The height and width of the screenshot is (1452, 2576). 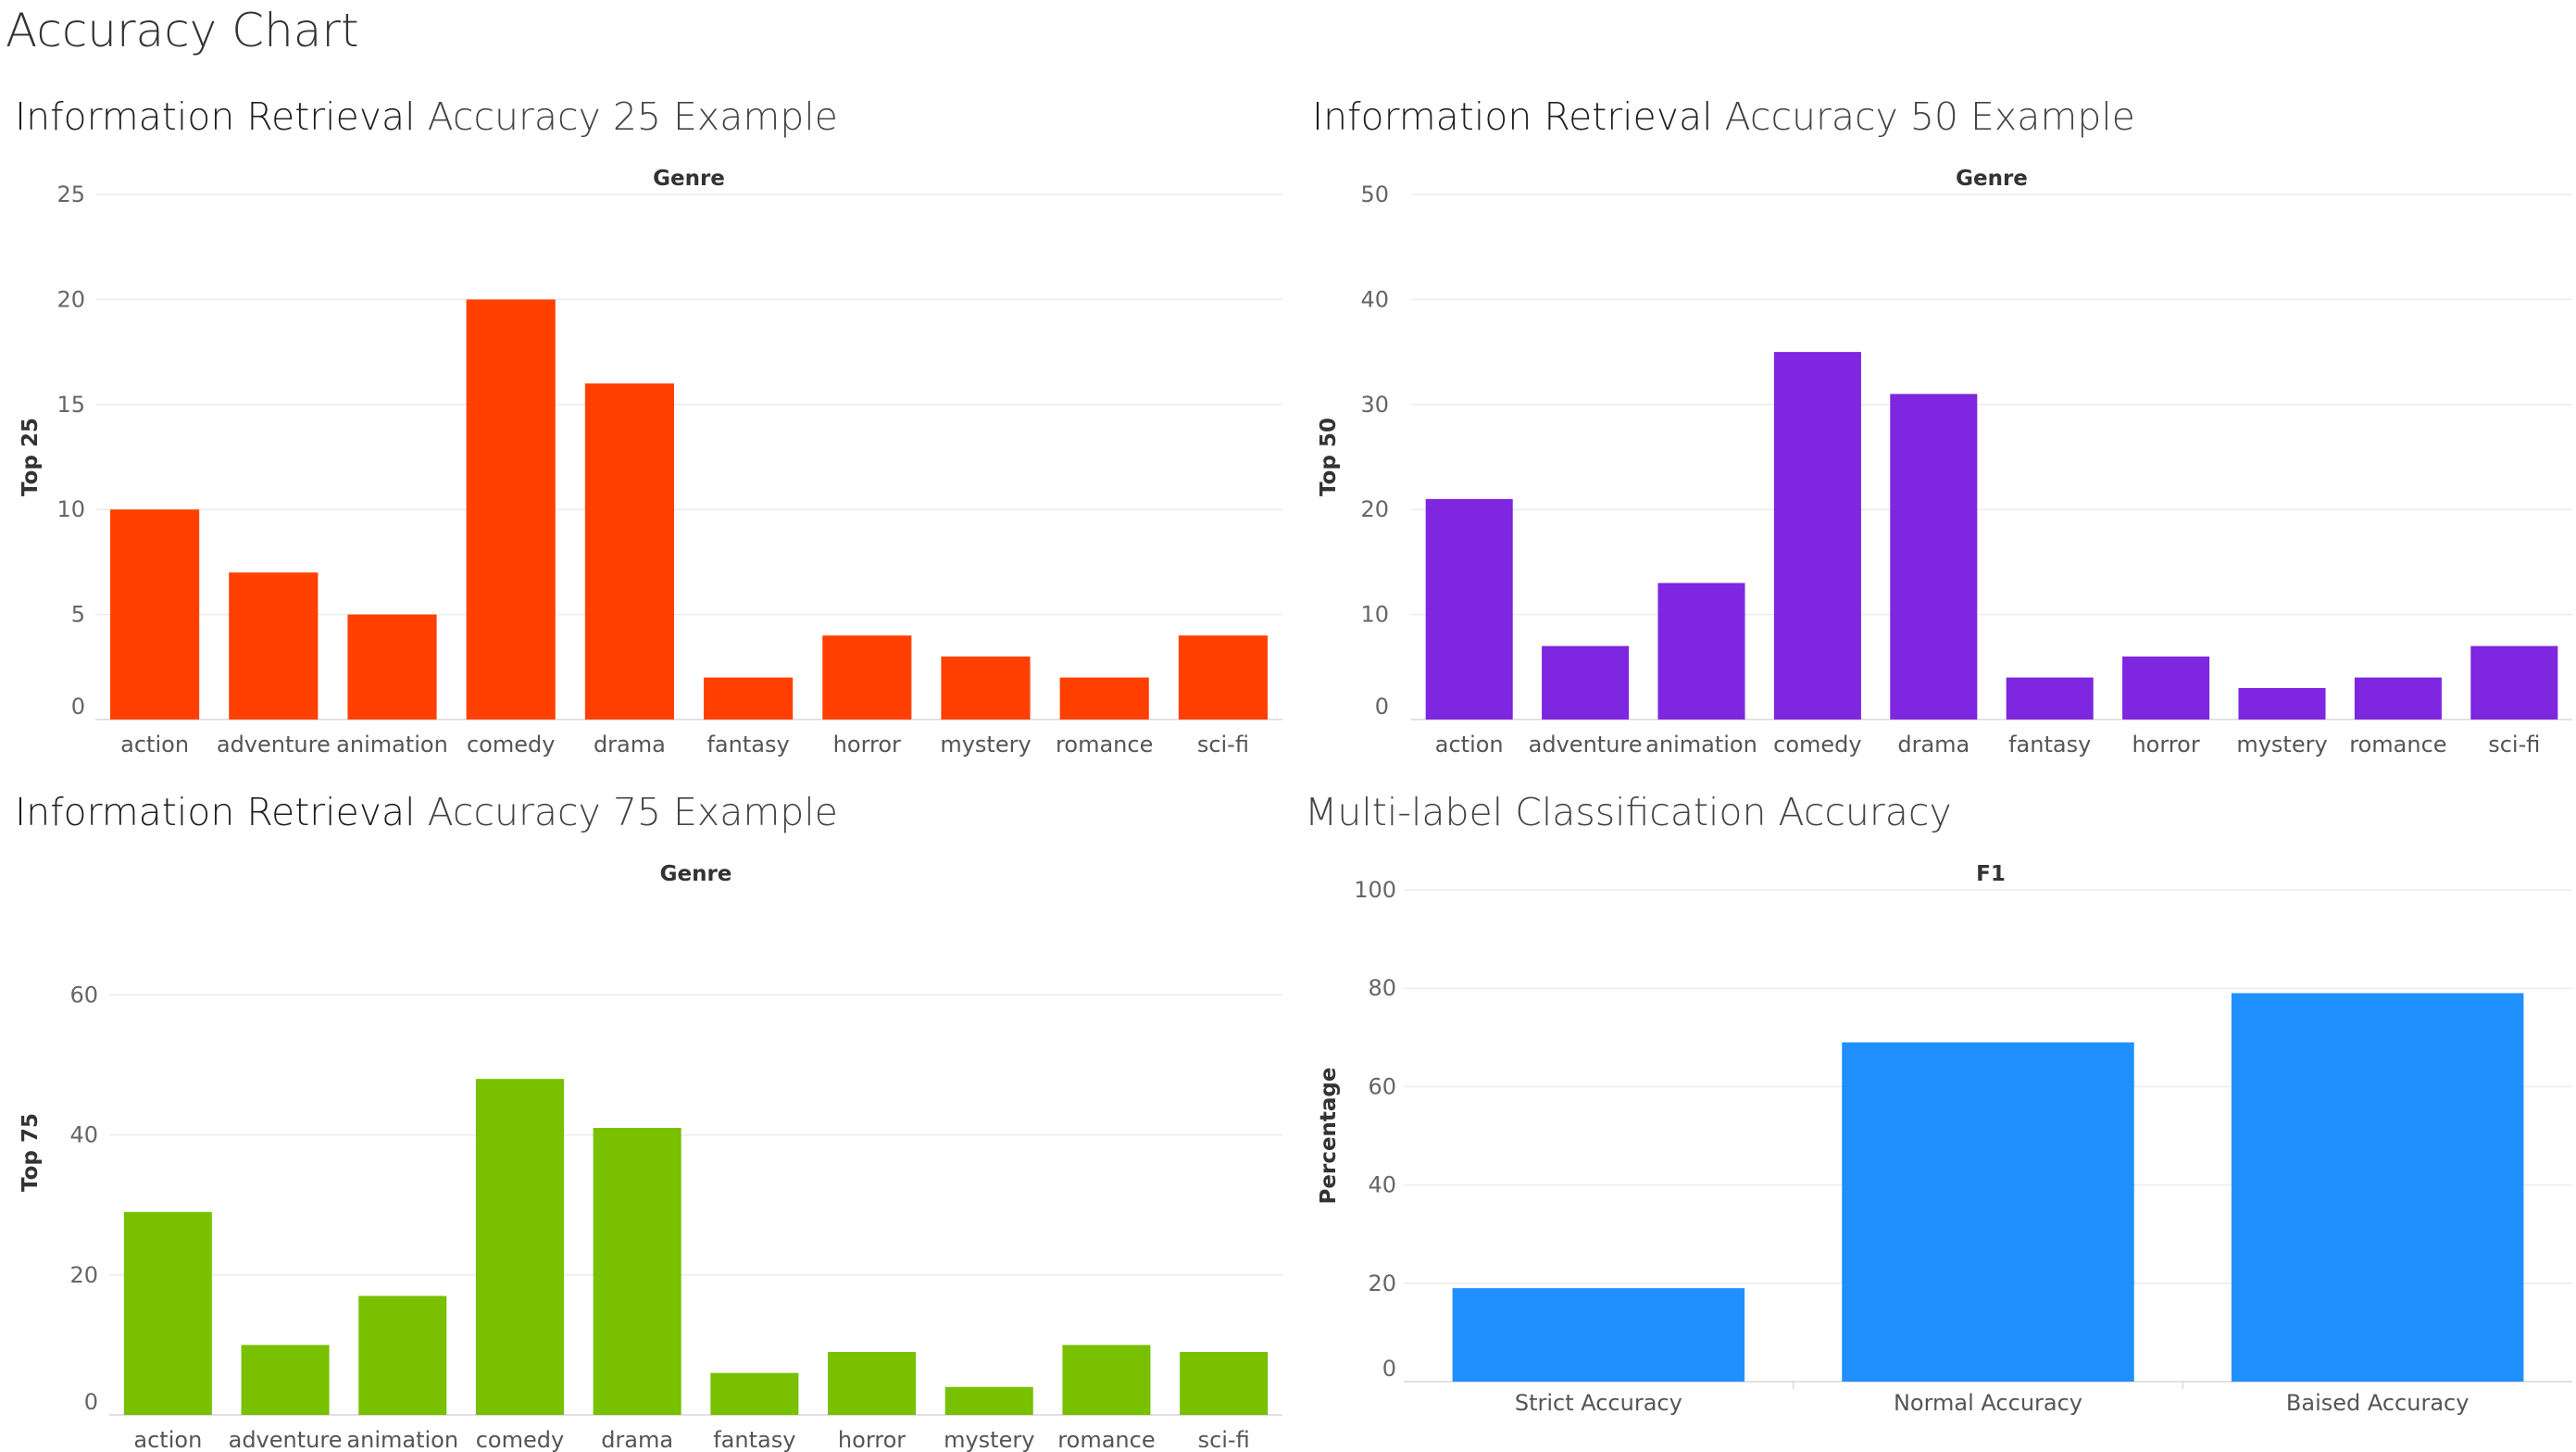 I want to click on y-axis-label: Top 50, so click(x=1329, y=457).